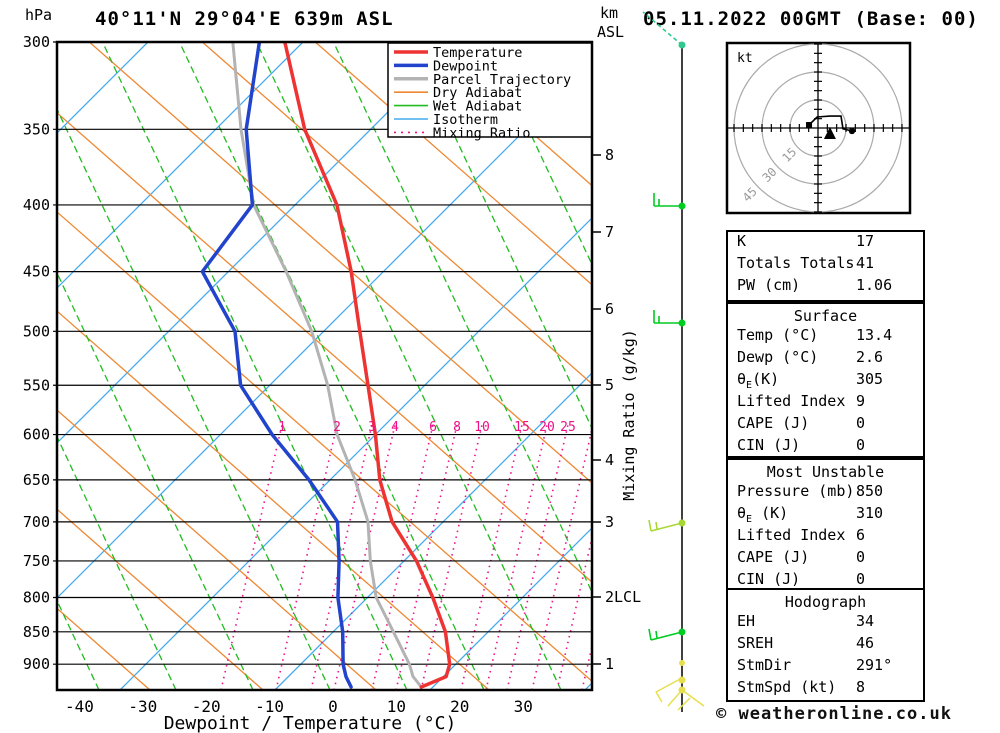 This screenshot has height=733, width=1000. I want to click on row-label: K, so click(742, 241).